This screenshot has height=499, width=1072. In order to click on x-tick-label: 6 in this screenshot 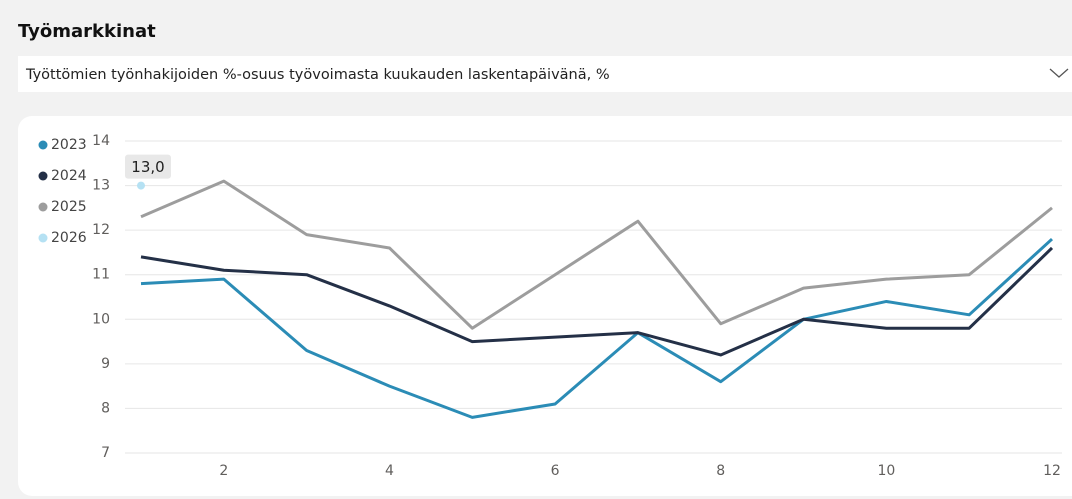, I will do `click(555, 471)`.